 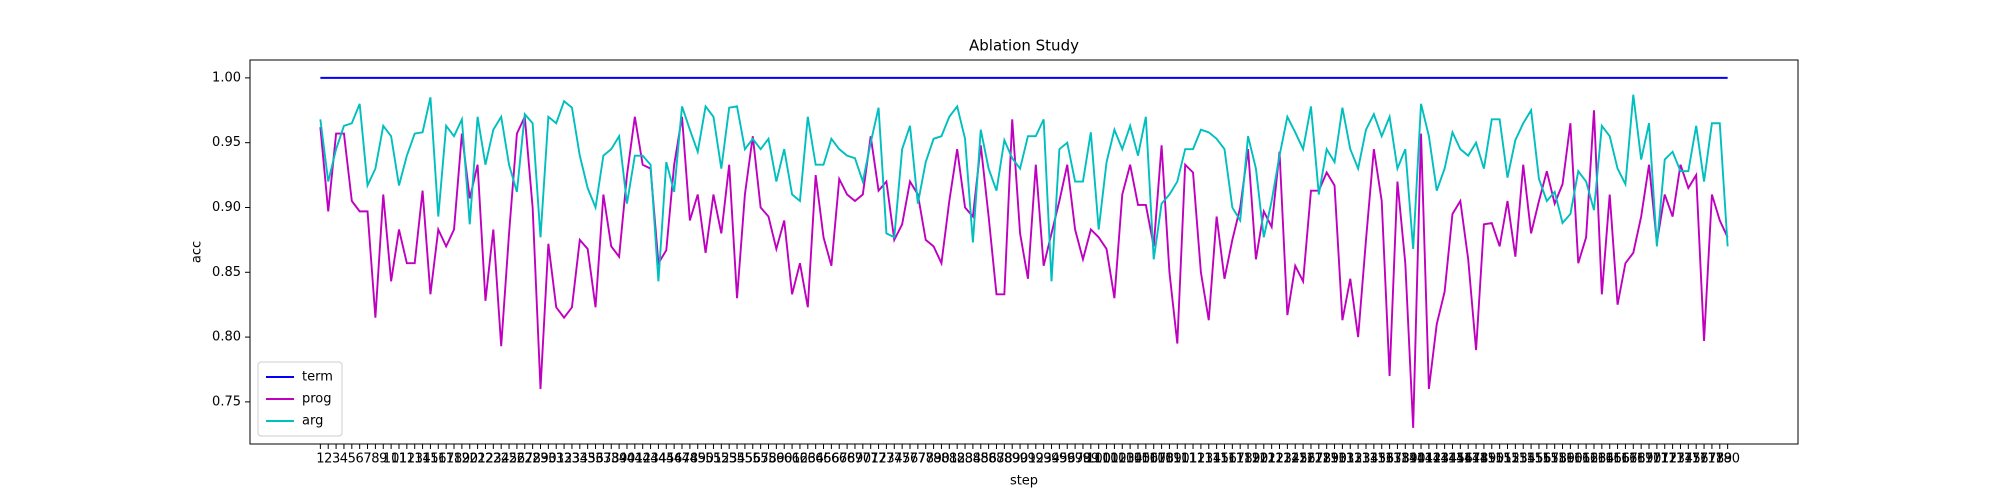 I want to click on x-tick-label: 79, so click(x=933, y=459).